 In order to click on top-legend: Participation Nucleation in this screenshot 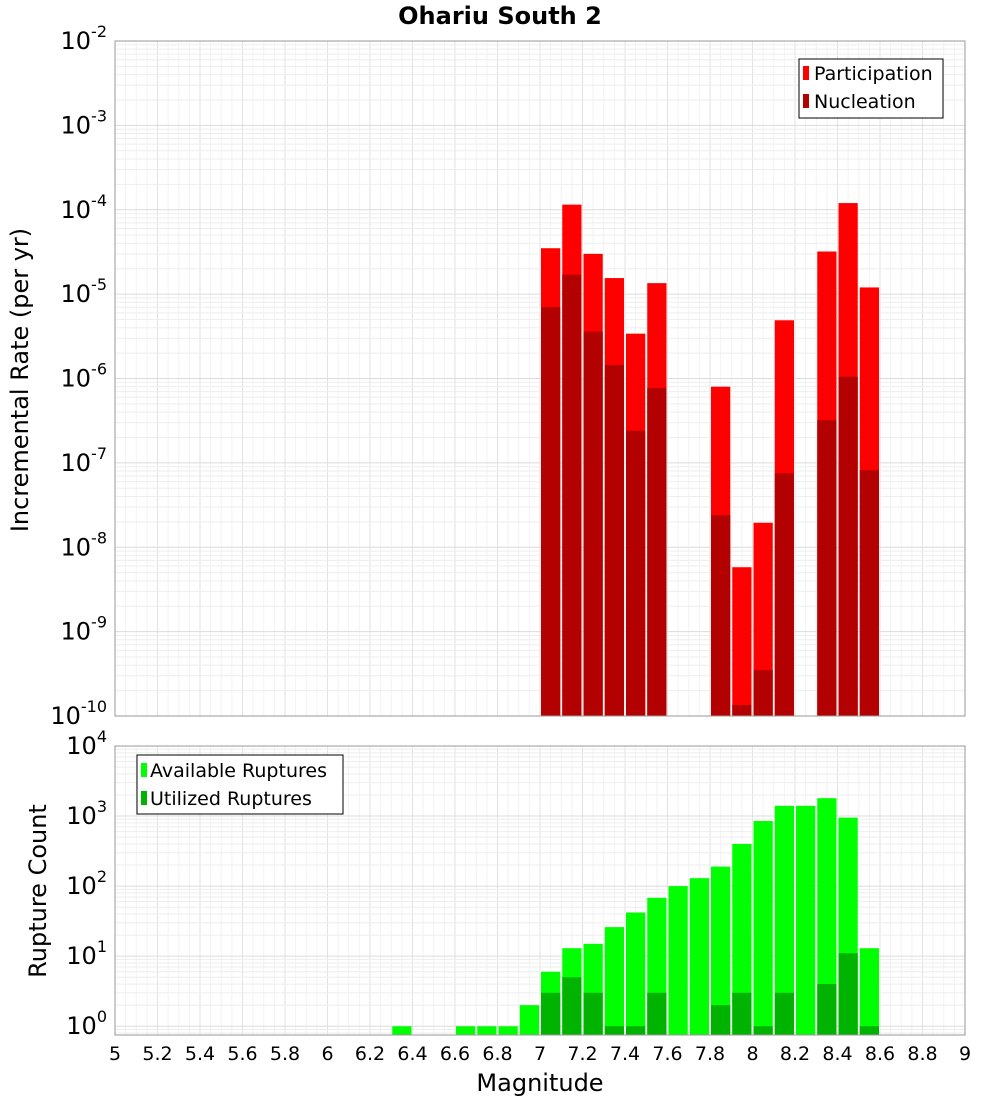, I will do `click(871, 88)`.